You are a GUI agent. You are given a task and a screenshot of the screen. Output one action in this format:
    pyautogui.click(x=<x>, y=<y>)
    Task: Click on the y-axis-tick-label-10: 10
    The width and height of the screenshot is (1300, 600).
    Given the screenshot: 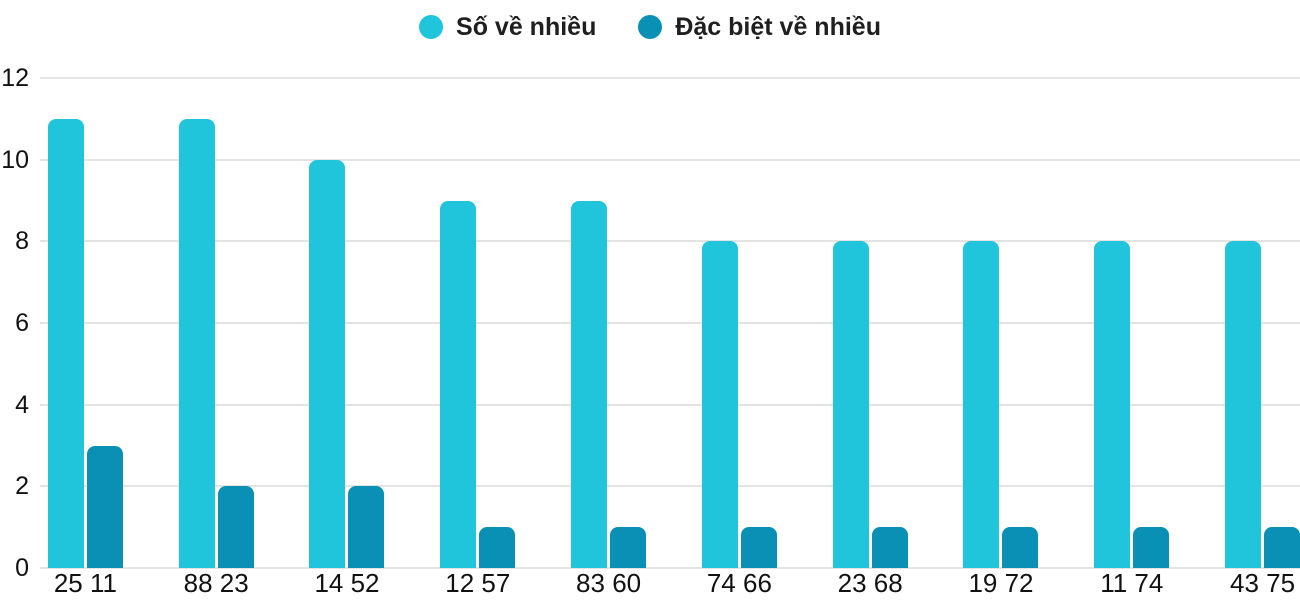 What is the action you would take?
    pyautogui.click(x=15, y=159)
    